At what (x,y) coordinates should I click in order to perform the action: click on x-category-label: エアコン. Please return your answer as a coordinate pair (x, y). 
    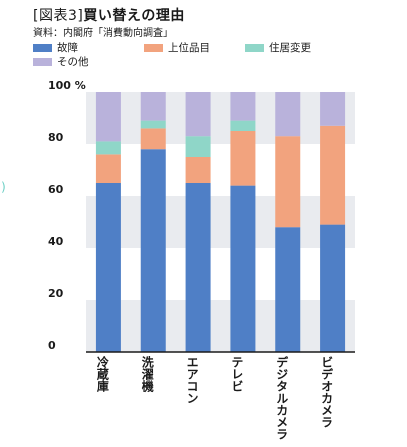
    Looking at the image, I should click on (192, 380).